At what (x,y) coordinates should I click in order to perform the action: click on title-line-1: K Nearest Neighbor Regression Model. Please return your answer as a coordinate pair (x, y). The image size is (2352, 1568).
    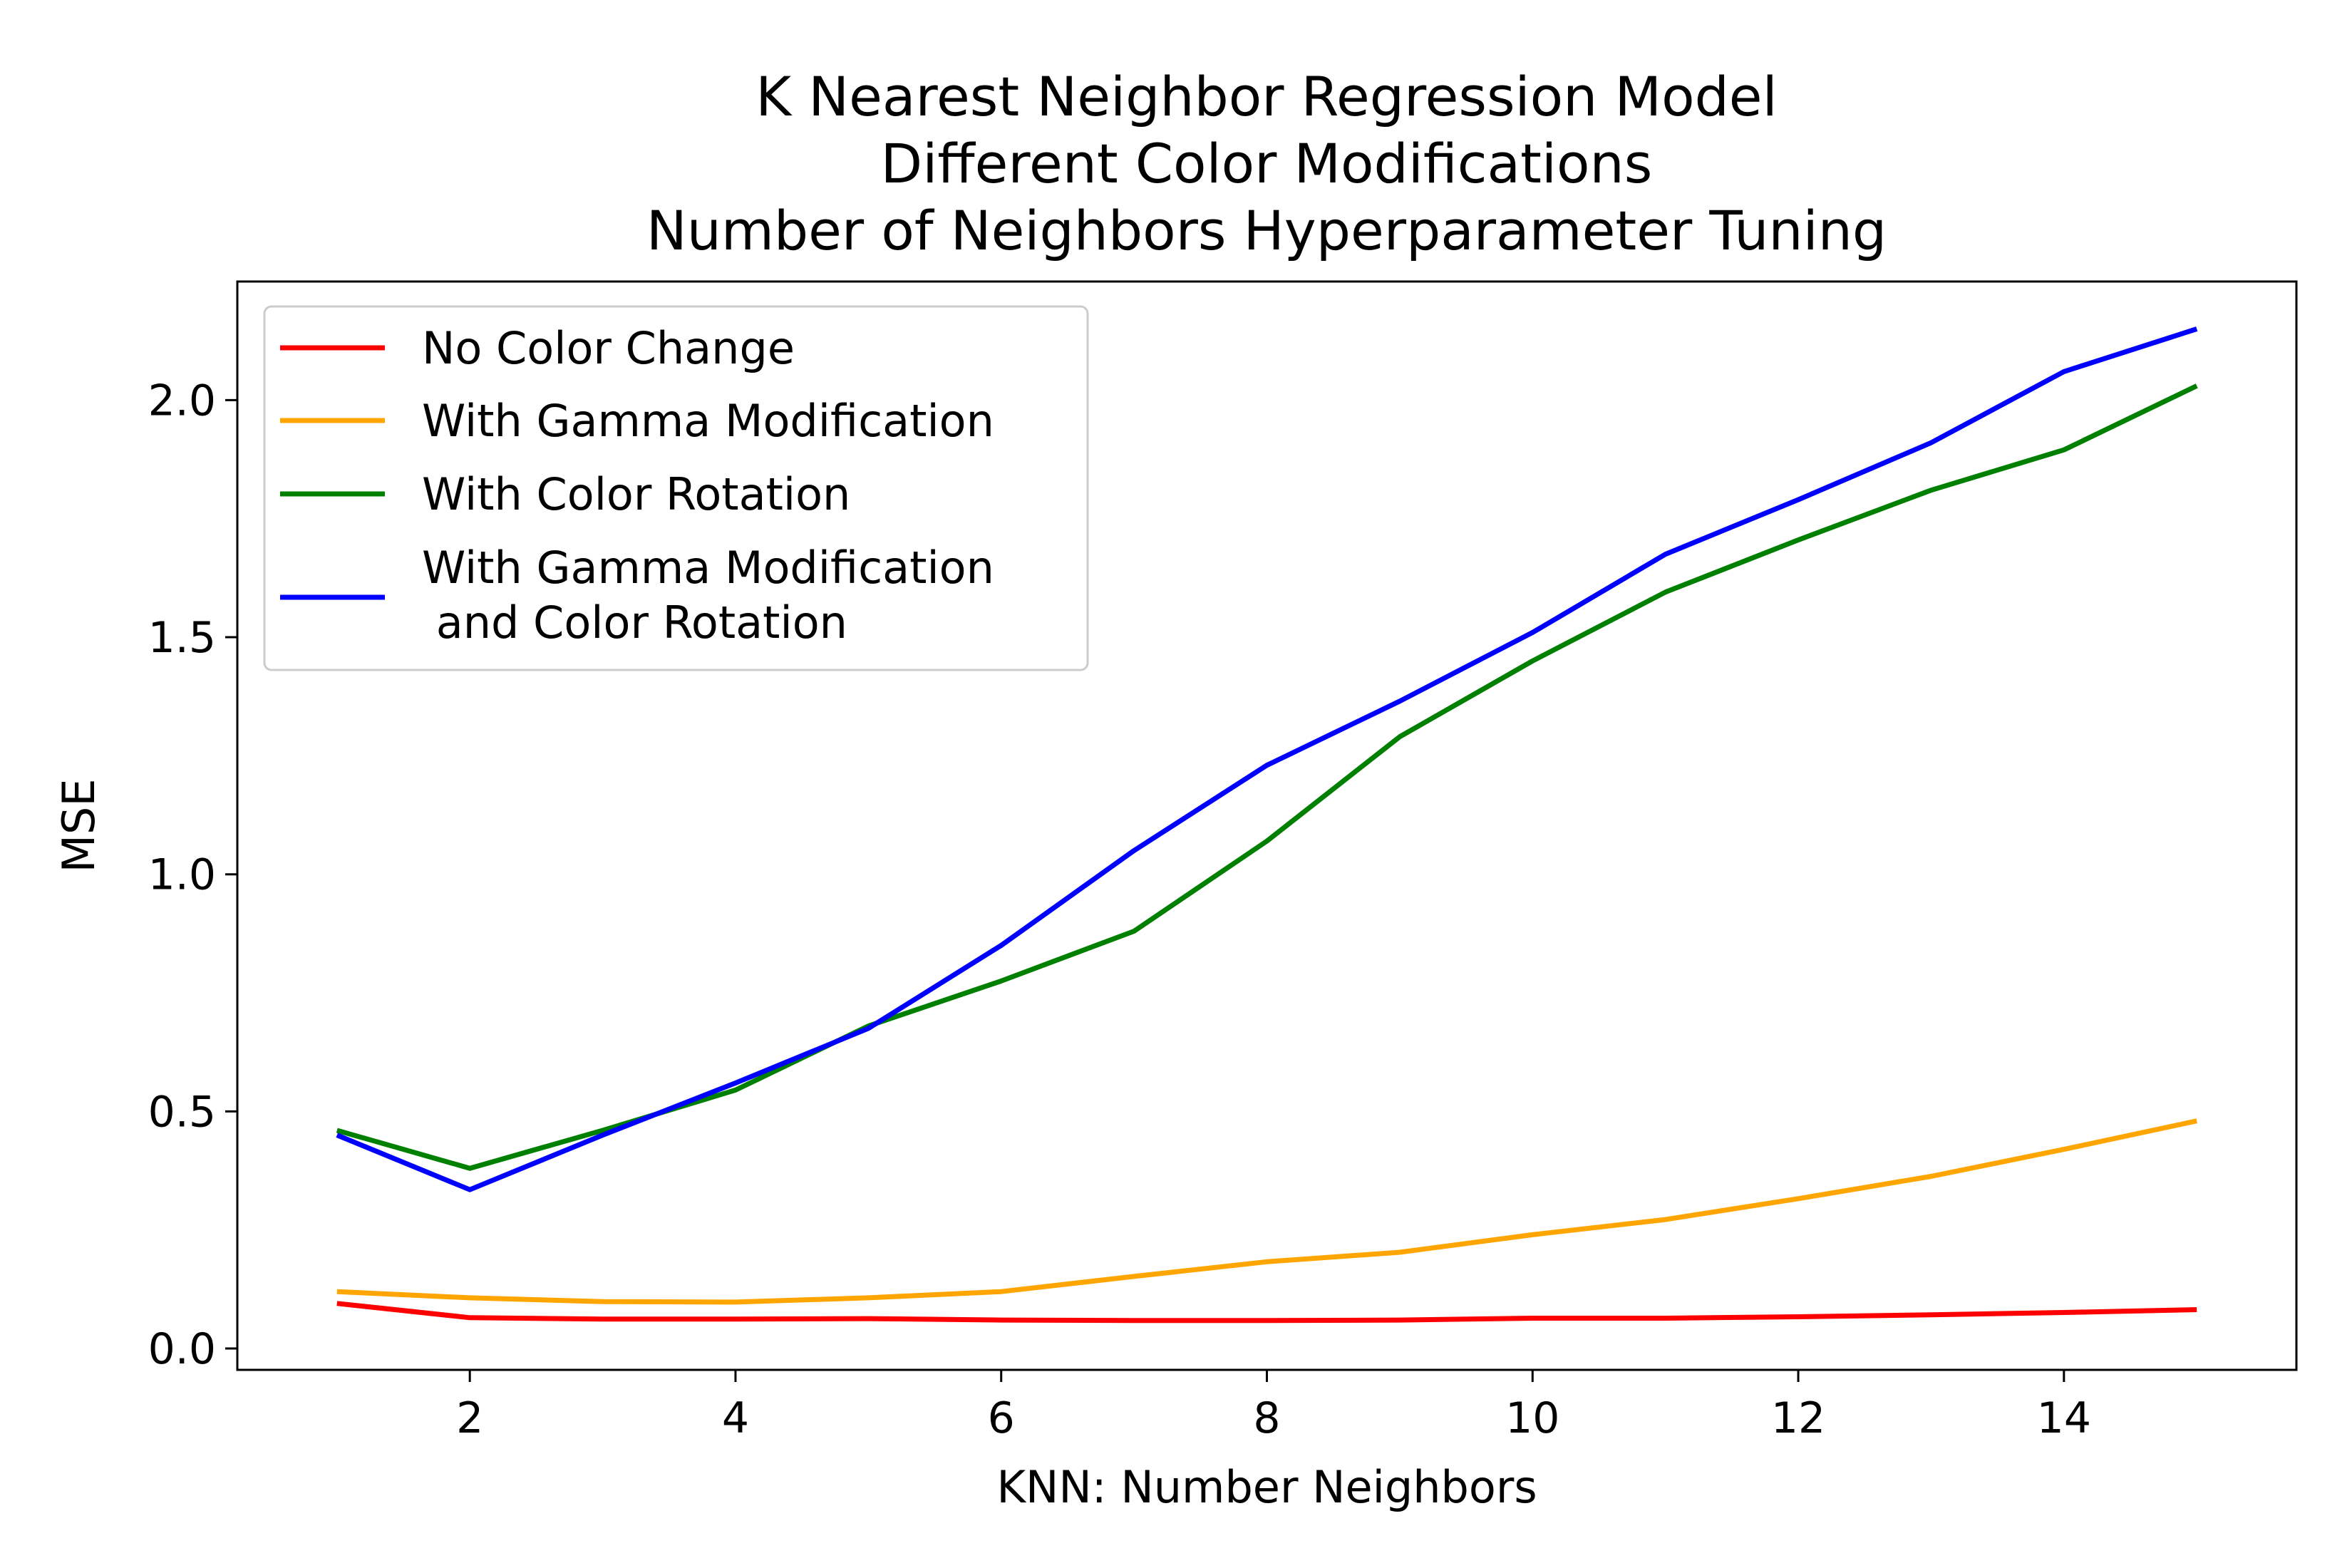
    Looking at the image, I should click on (1266, 96).